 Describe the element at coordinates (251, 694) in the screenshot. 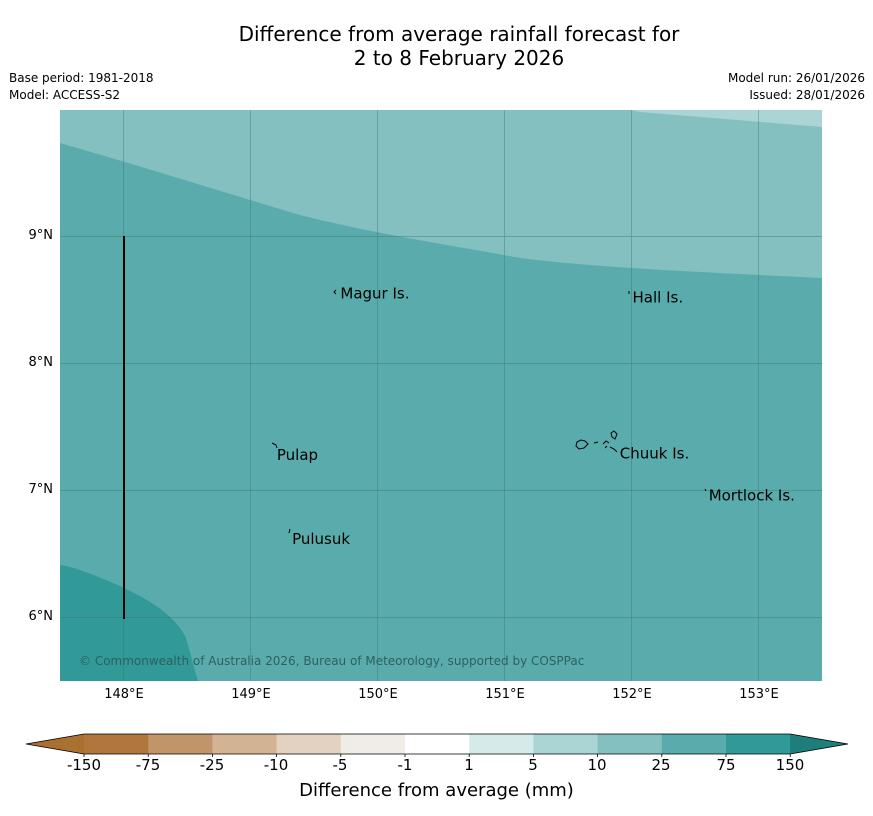

I see `x-label-149e: 149°E` at that location.